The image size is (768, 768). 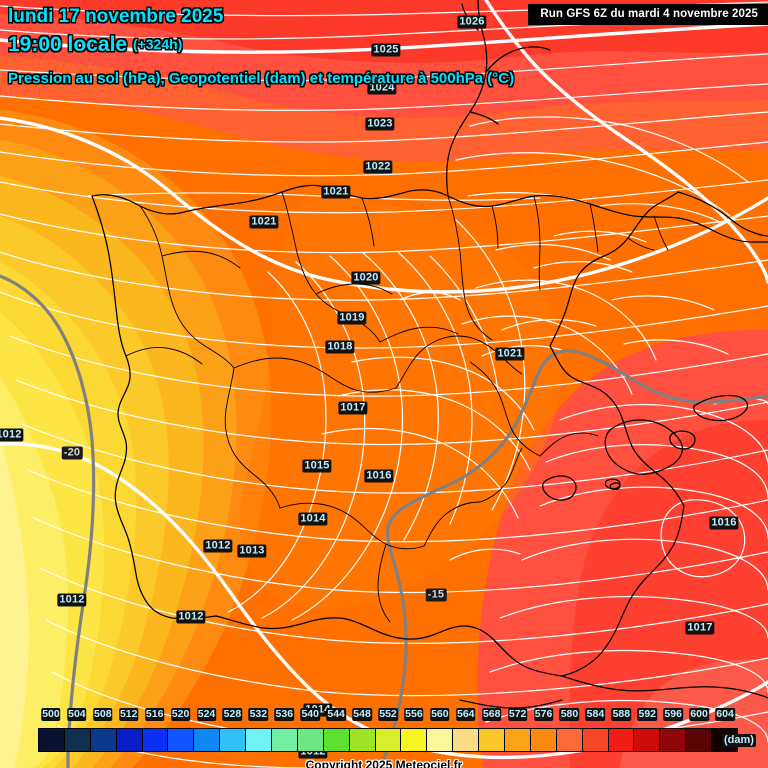 What do you see at coordinates (116, 16) in the screenshot?
I see `forecast-date-line: lundi 17 novembre 2025` at bounding box center [116, 16].